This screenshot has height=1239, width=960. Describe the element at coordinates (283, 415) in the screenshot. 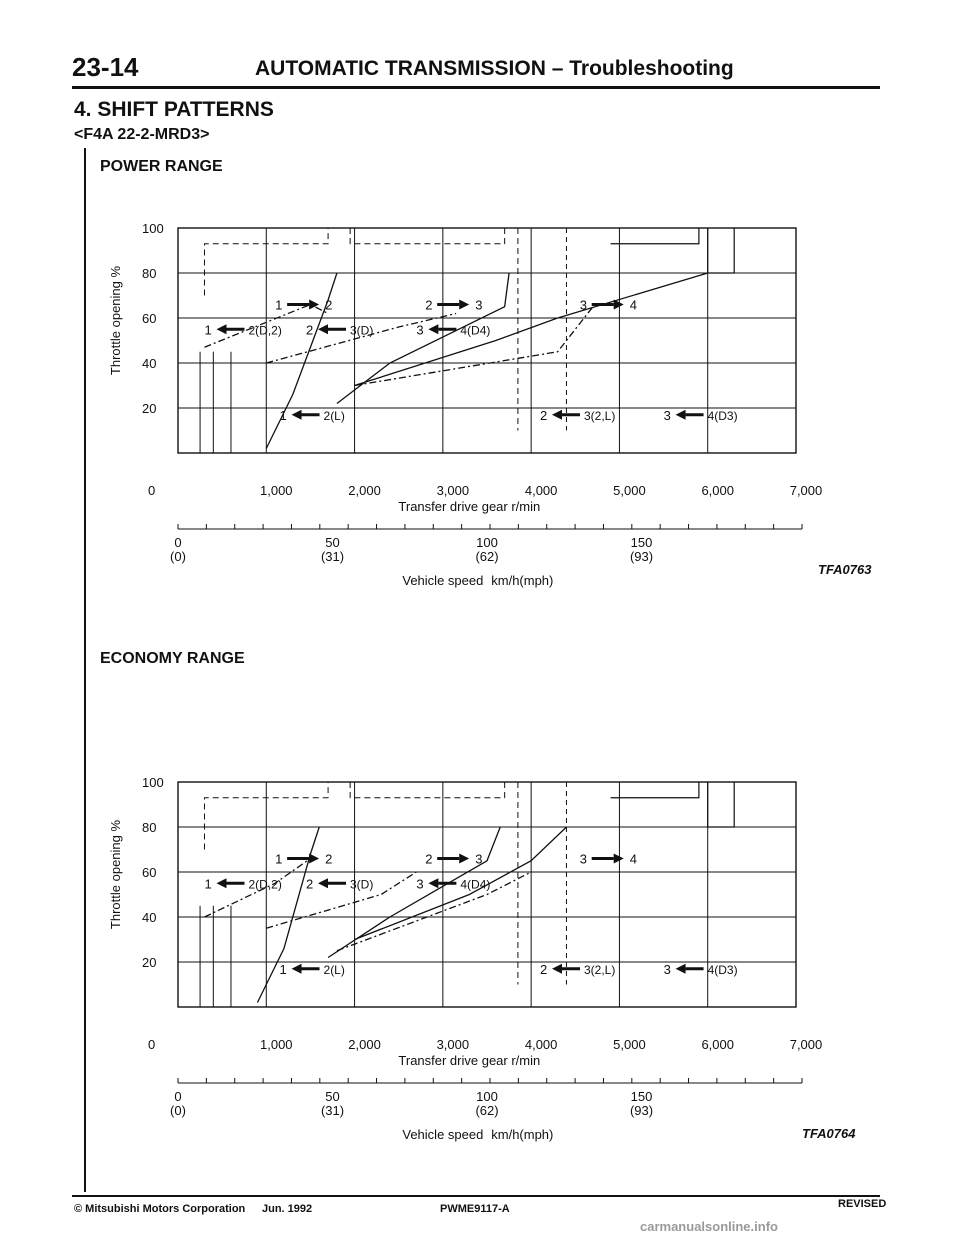

I see `label-down-2l-1-to: 1` at that location.